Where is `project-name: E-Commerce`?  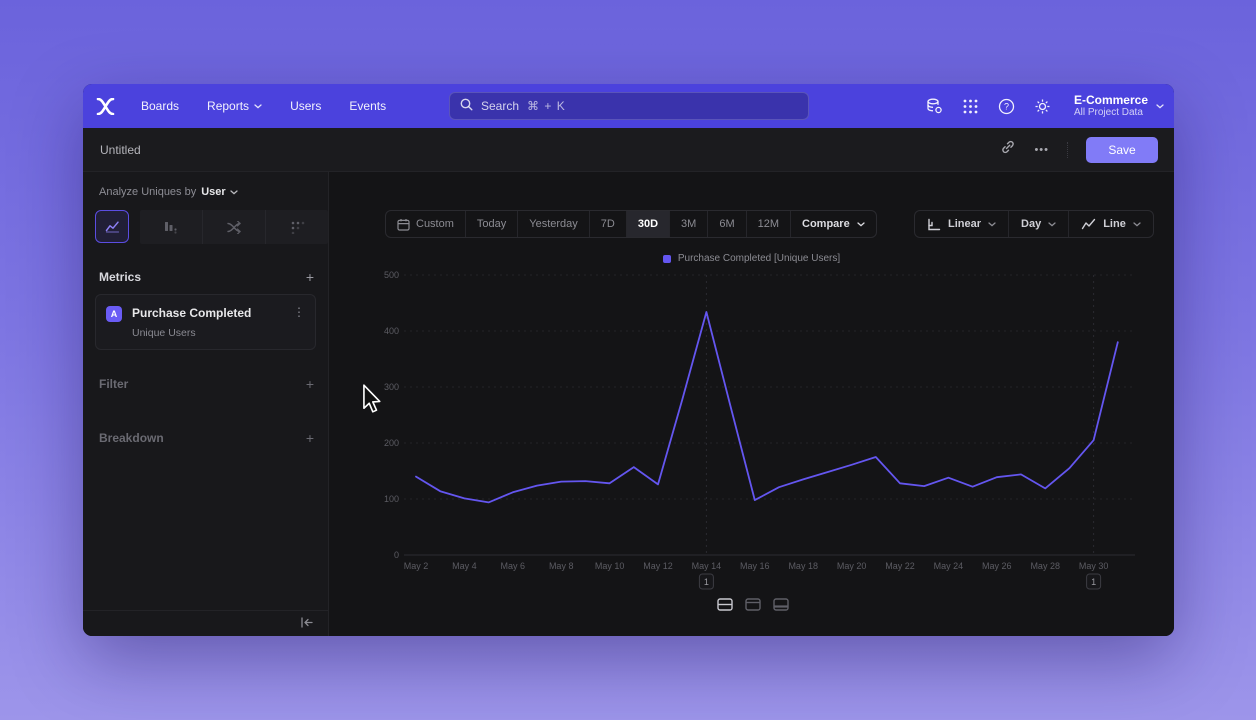 project-name: E-Commerce is located at coordinates (1110, 99).